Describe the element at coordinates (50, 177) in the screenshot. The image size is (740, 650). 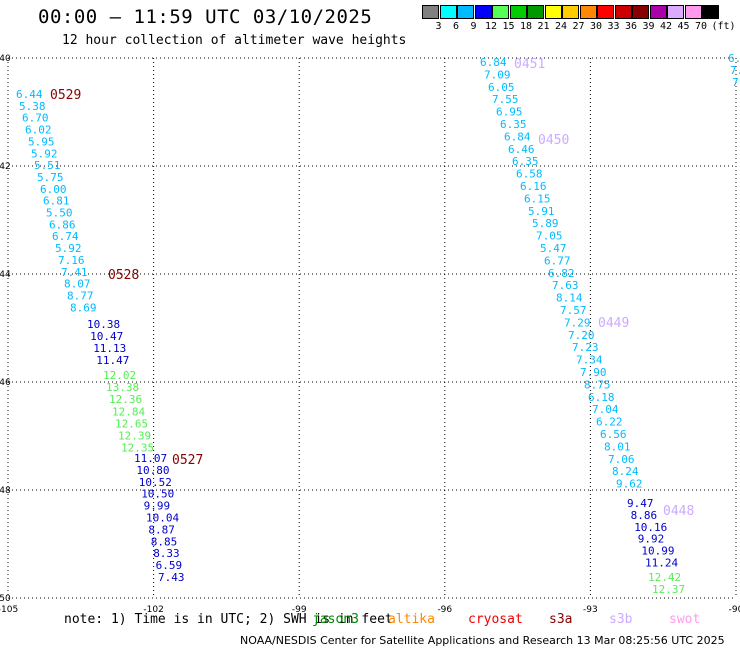
I see `wave-height-value: 5.75` at that location.